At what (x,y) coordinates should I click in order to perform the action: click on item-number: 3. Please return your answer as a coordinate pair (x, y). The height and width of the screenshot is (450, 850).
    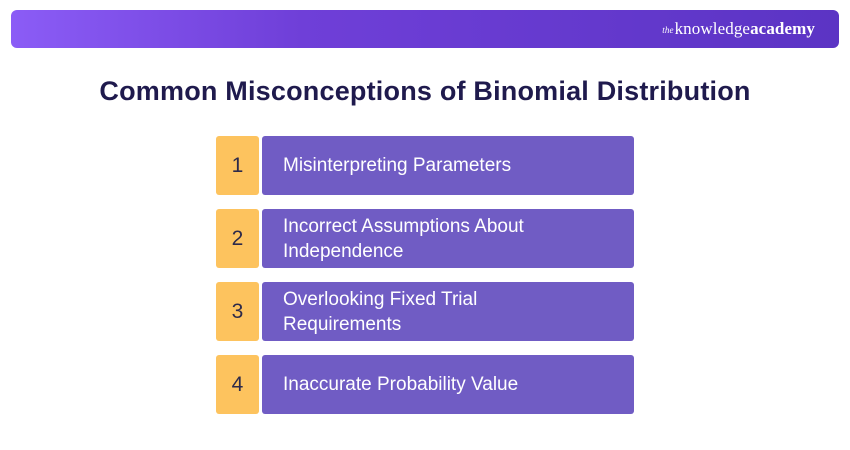
    Looking at the image, I should click on (237, 311).